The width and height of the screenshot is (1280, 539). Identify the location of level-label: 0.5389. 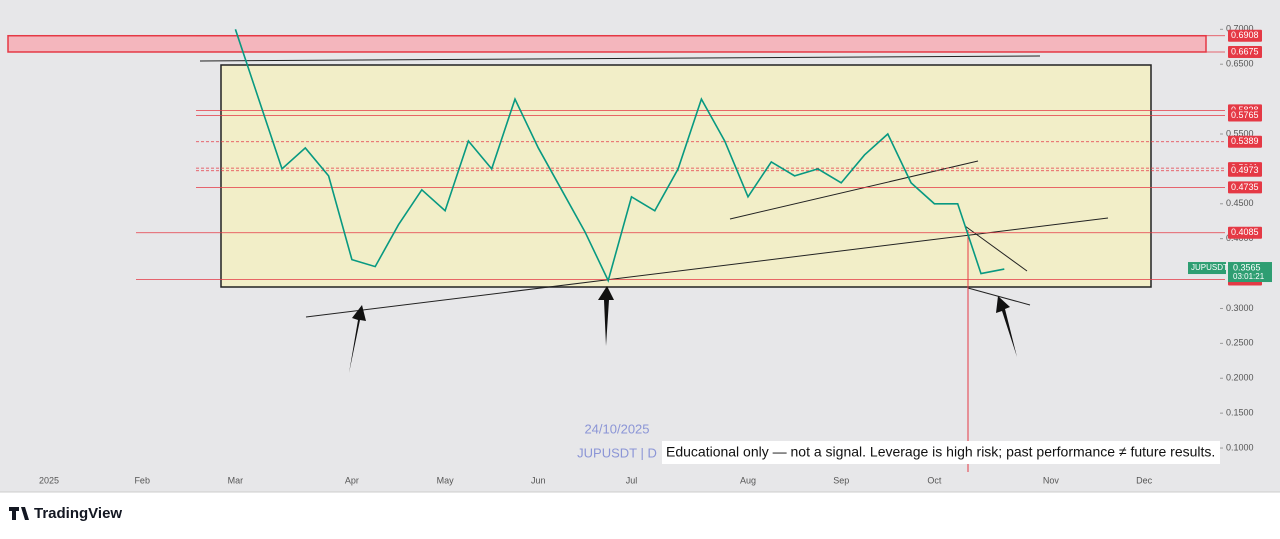
(1245, 141).